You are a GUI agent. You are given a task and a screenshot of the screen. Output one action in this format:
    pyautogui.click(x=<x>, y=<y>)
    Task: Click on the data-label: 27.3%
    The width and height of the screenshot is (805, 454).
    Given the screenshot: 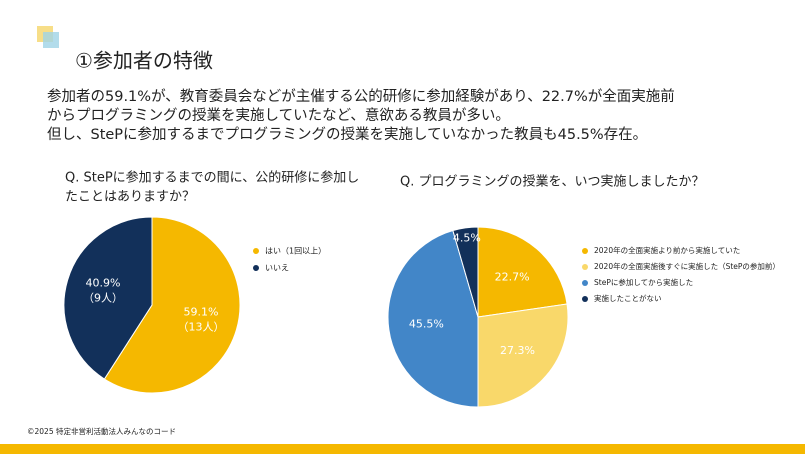 What is the action you would take?
    pyautogui.click(x=517, y=350)
    